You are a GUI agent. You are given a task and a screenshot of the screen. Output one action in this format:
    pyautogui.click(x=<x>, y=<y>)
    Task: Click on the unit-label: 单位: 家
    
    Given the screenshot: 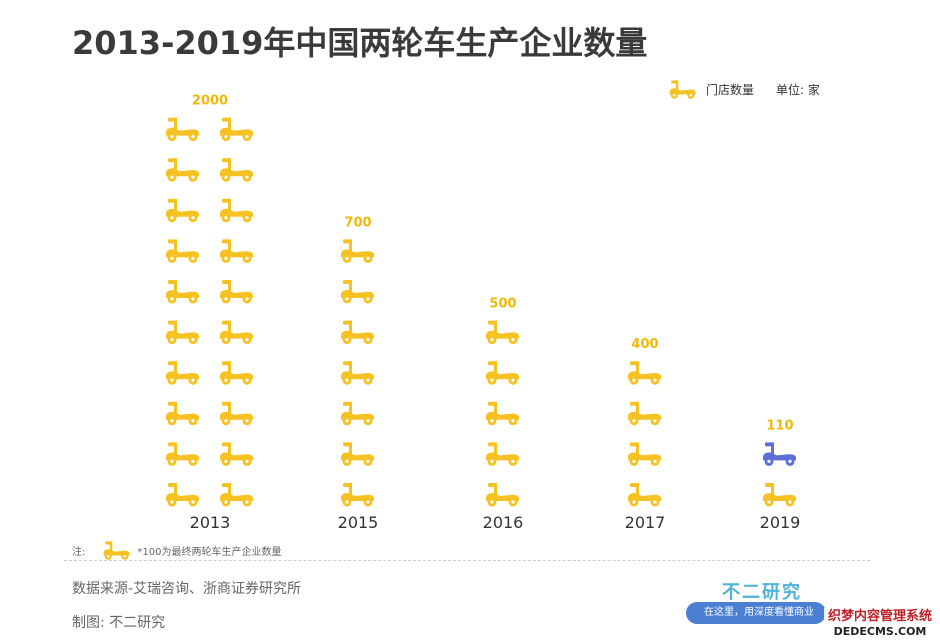 What is the action you would take?
    pyautogui.click(x=798, y=89)
    